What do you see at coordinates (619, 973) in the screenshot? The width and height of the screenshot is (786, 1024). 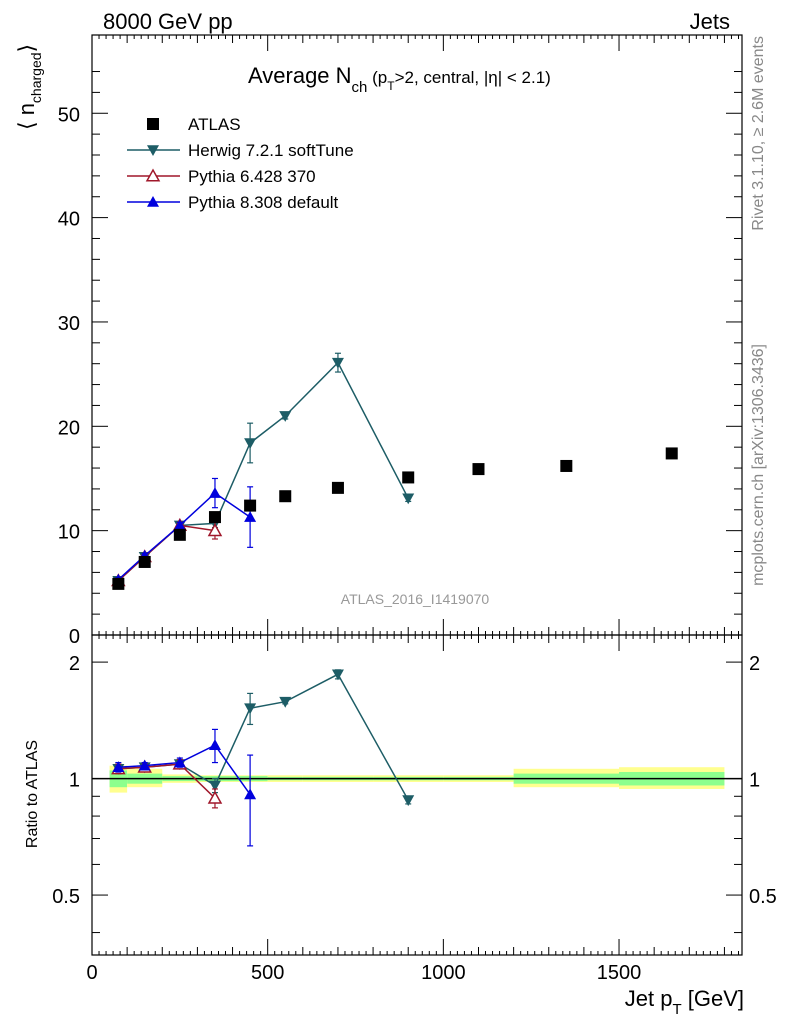 I see `x-tick-label: 1500` at bounding box center [619, 973].